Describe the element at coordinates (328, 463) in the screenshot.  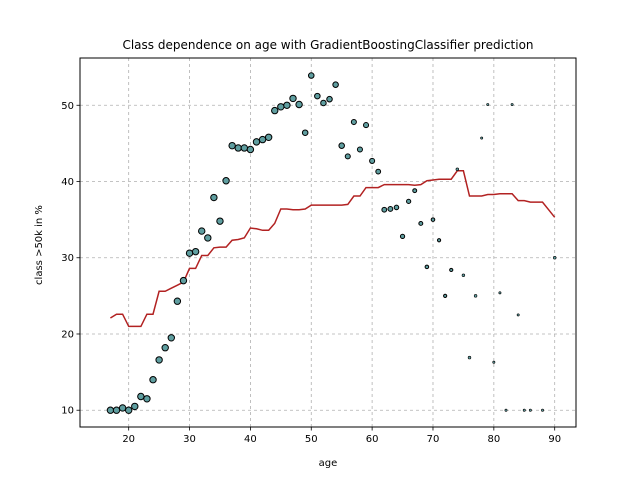
I see `x-axis-label: age` at that location.